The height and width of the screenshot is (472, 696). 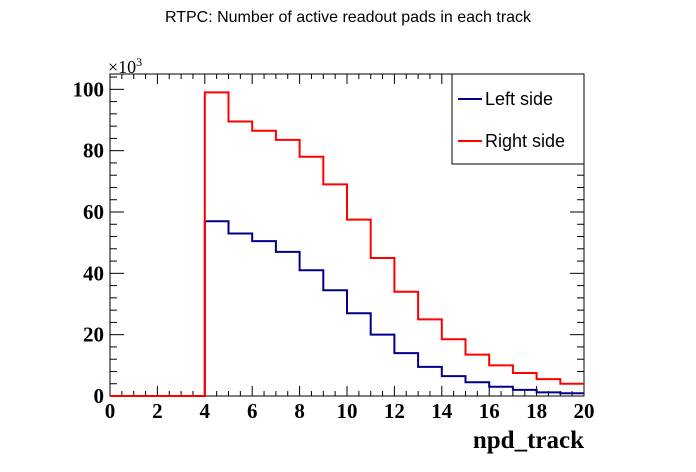 I want to click on y-tick-label: 60, so click(x=93, y=212).